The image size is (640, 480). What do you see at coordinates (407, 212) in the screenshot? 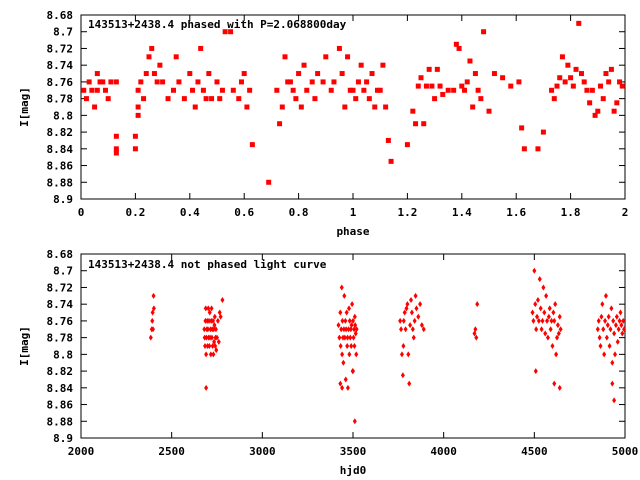
I see `x-tick-label: 1.2` at bounding box center [407, 212].